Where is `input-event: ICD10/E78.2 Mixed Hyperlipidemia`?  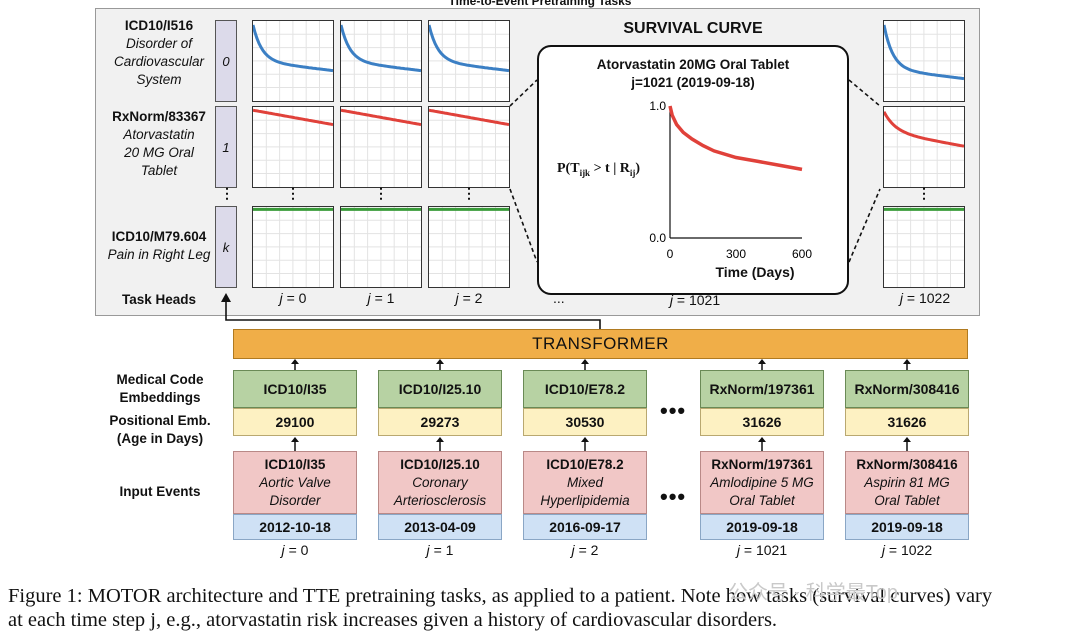 input-event: ICD10/E78.2 Mixed Hyperlipidemia is located at coordinates (585, 482).